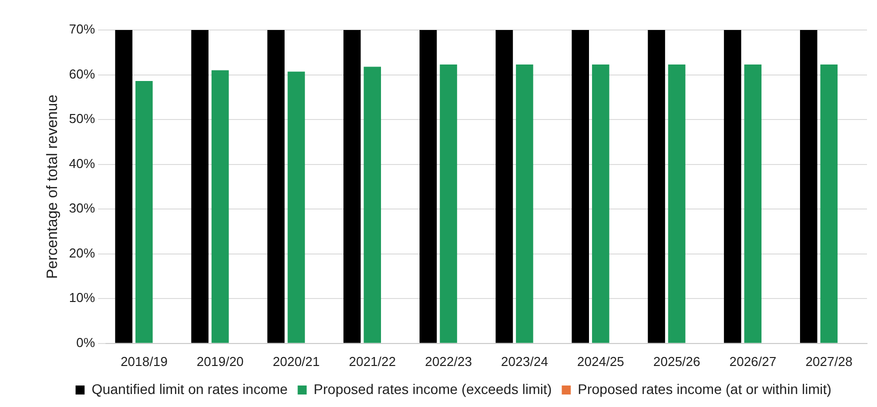 The width and height of the screenshot is (877, 407). I want to click on x-tick-label: 2019/20, so click(220, 361).